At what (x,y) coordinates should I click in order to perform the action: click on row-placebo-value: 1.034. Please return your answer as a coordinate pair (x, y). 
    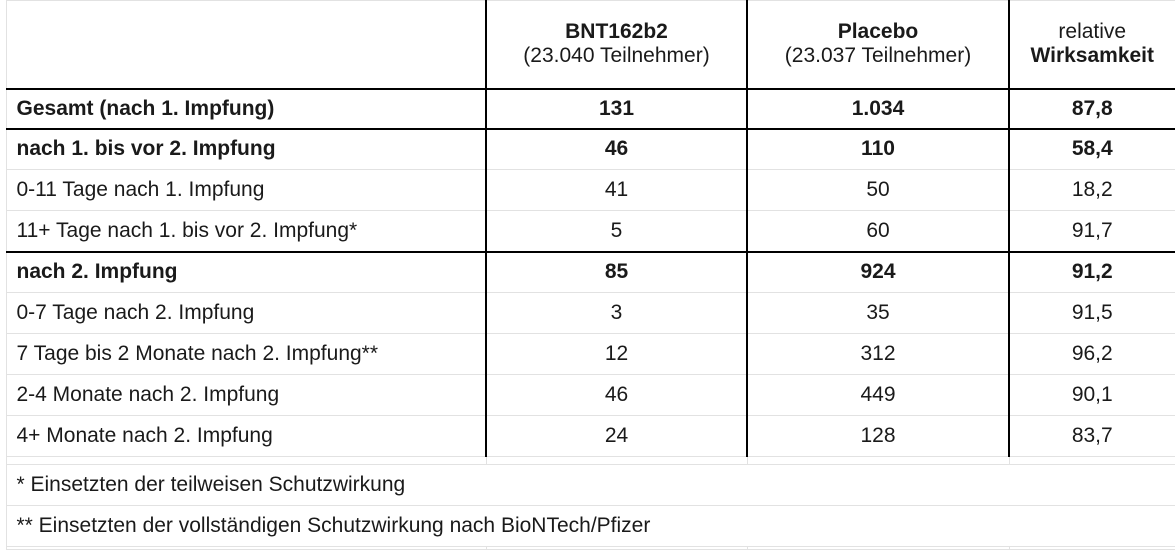
    Looking at the image, I should click on (878, 108).